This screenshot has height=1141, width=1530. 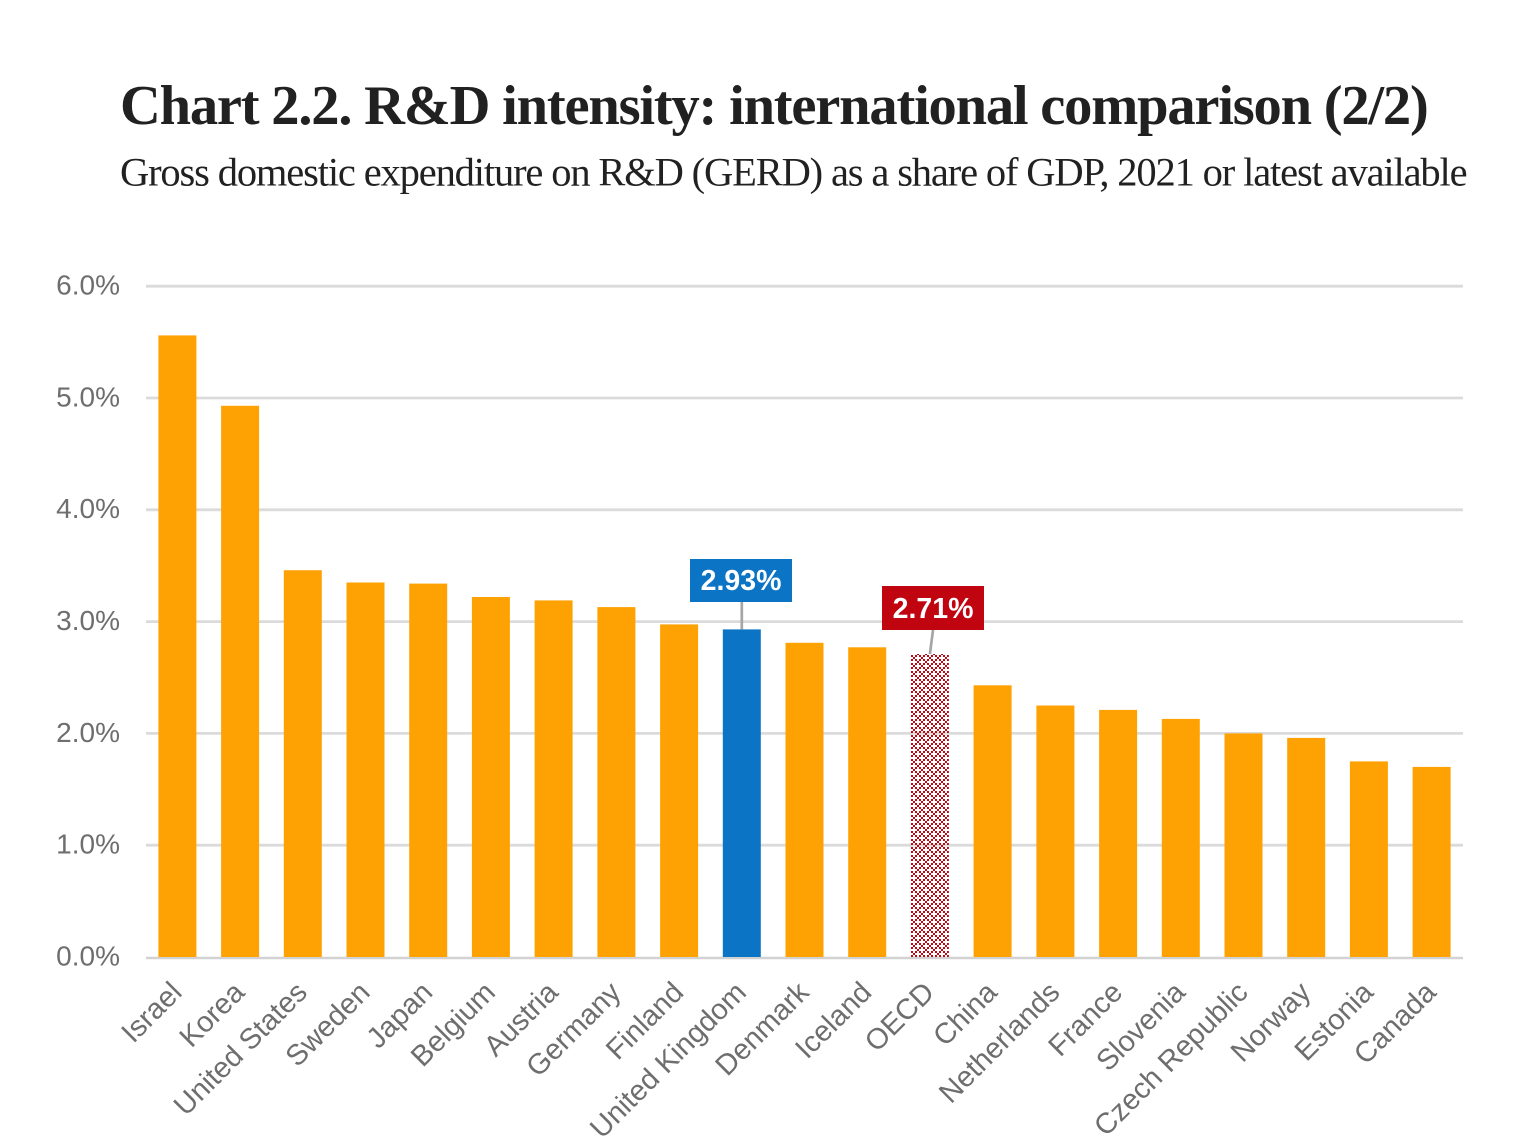 What do you see at coordinates (88, 620) in the screenshot?
I see `svg-text: 3.0%` at bounding box center [88, 620].